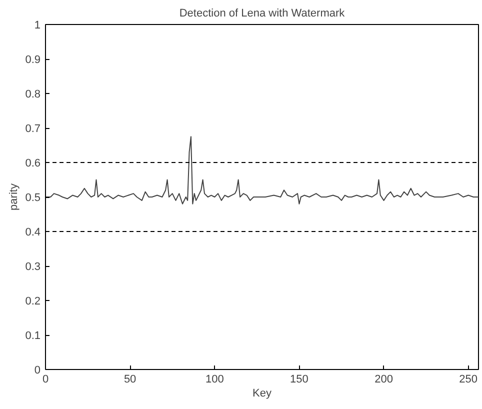  What do you see at coordinates (33, 336) in the screenshot?
I see `y-tick-label: 0.1` at bounding box center [33, 336].